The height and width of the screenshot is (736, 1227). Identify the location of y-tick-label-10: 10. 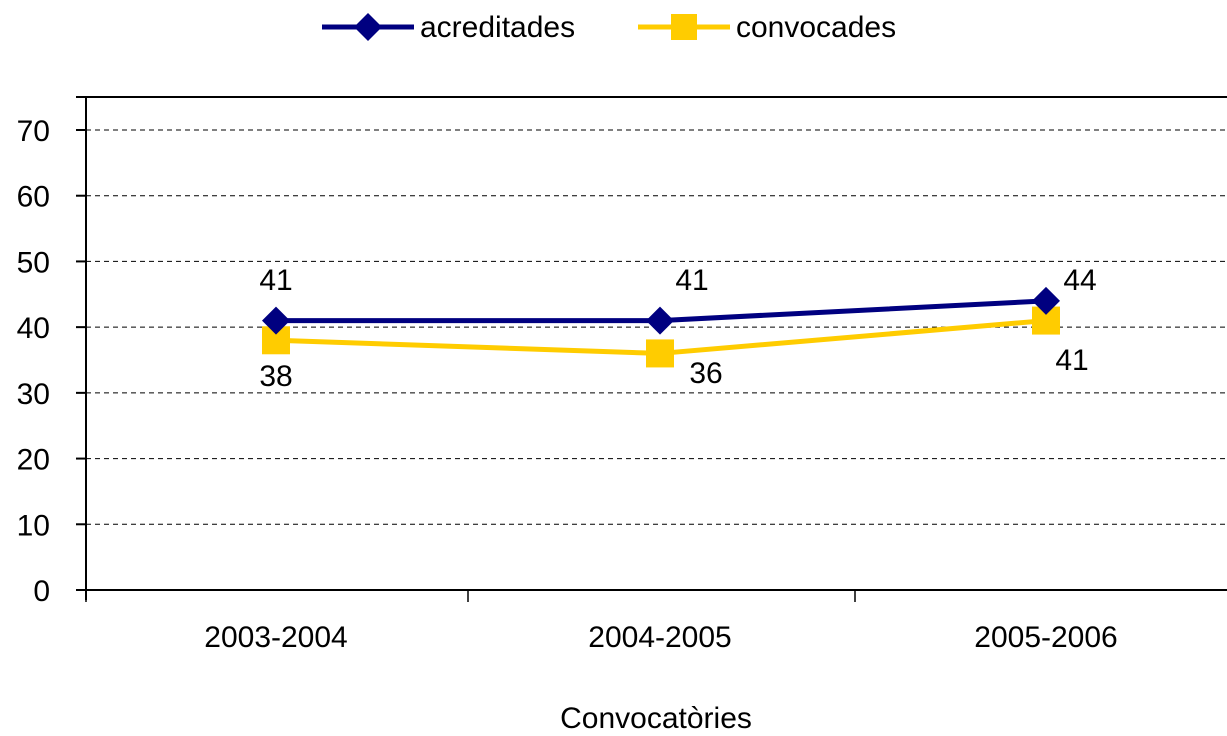
(33, 525).